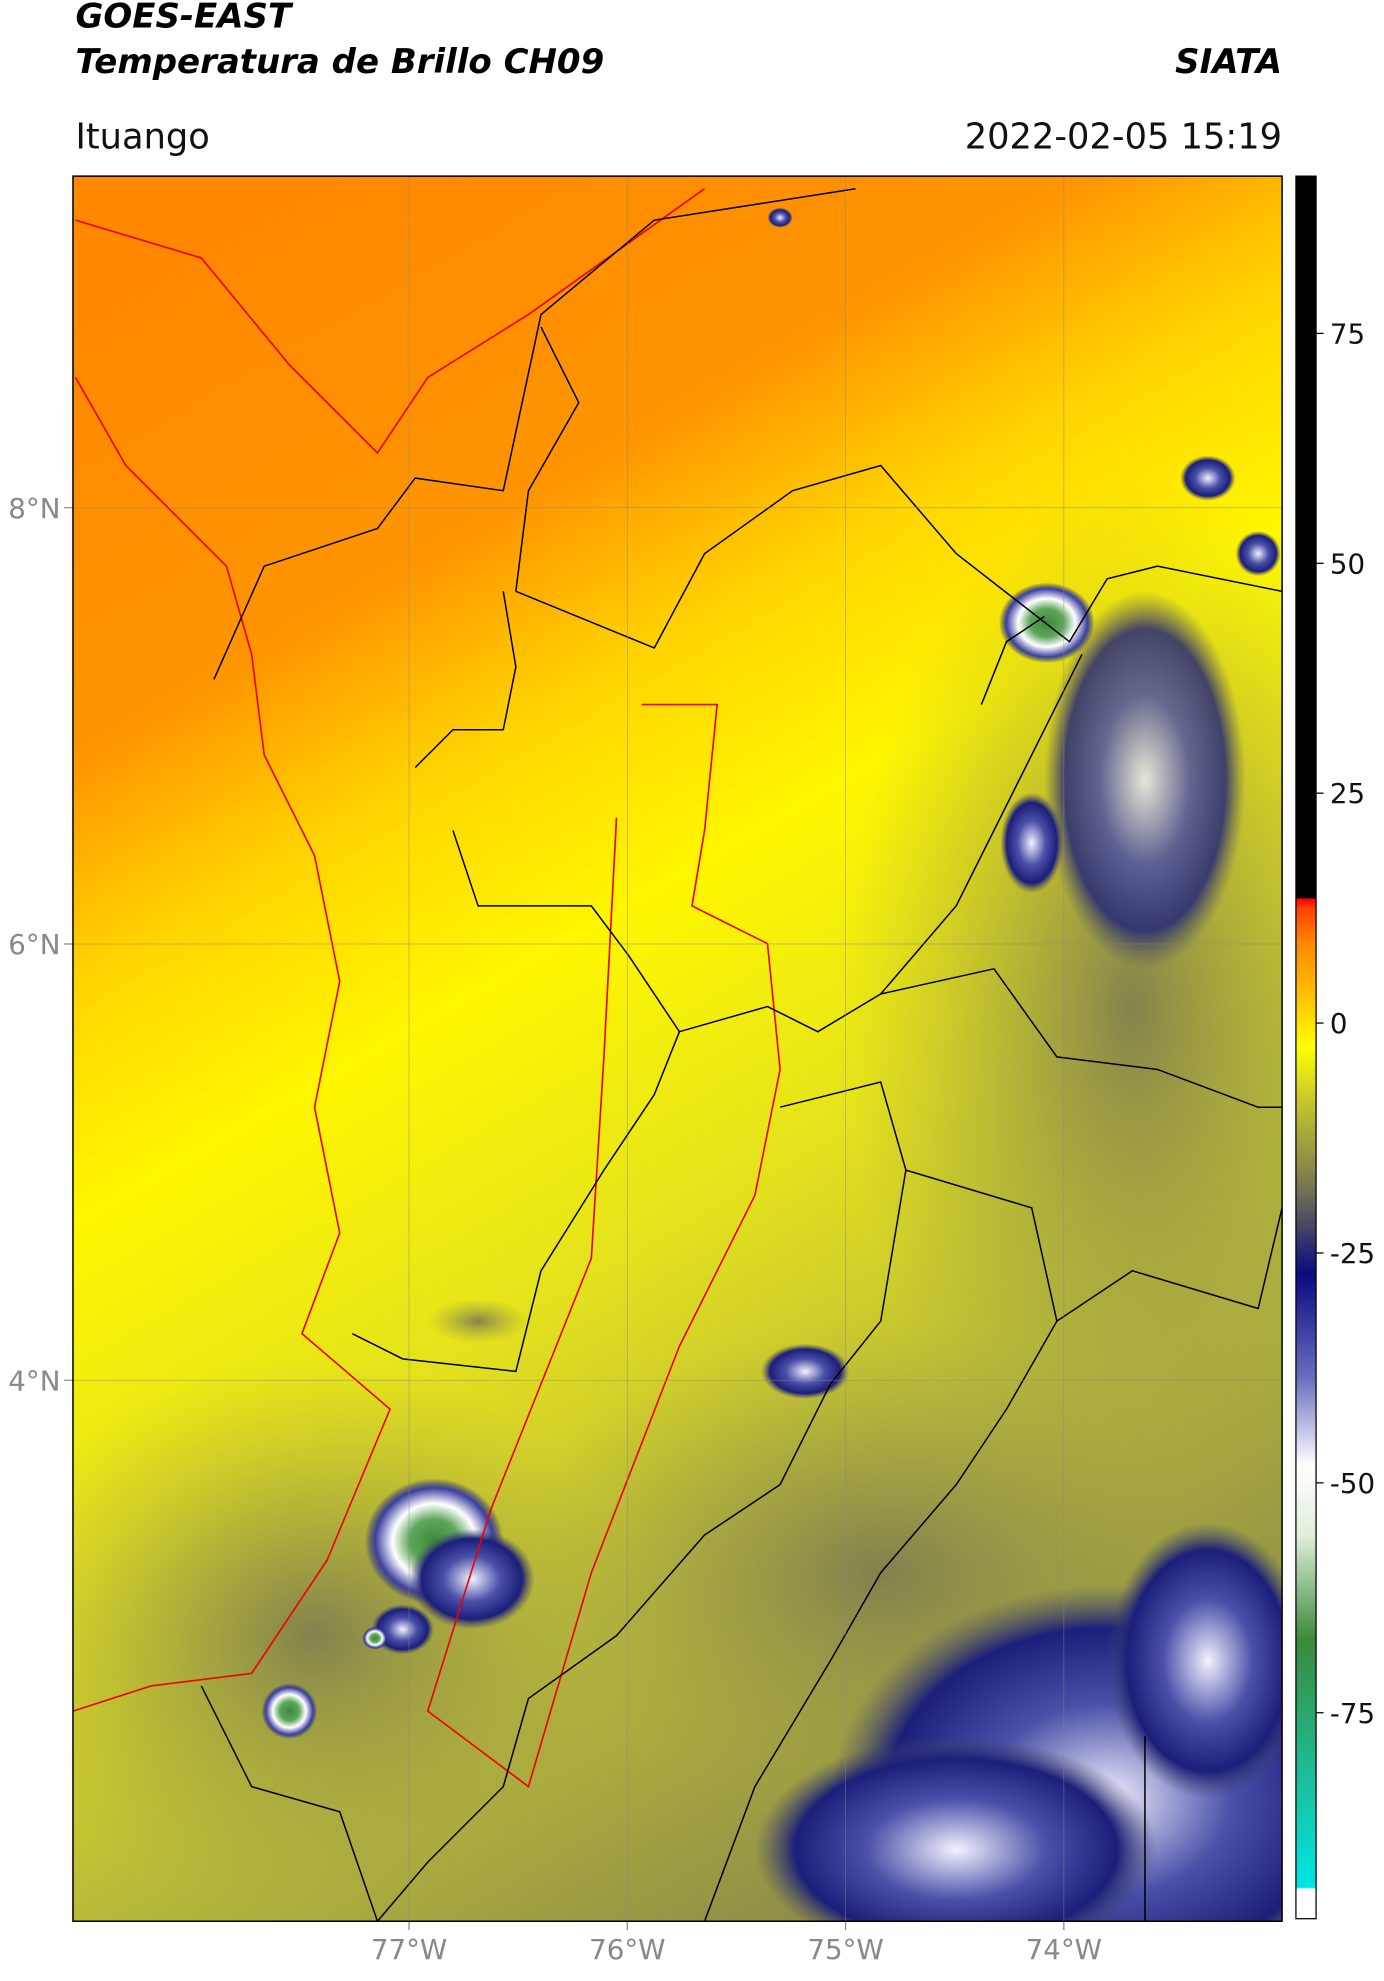  I want to click on x-tick-label: 76°W, so click(627, 1949).